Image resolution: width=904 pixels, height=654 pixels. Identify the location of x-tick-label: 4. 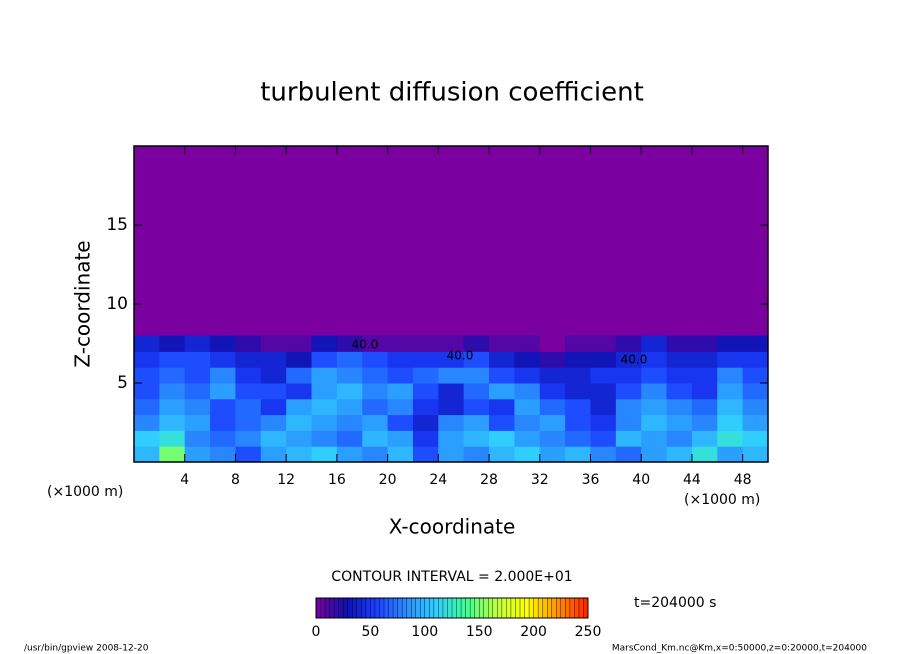
(184, 480).